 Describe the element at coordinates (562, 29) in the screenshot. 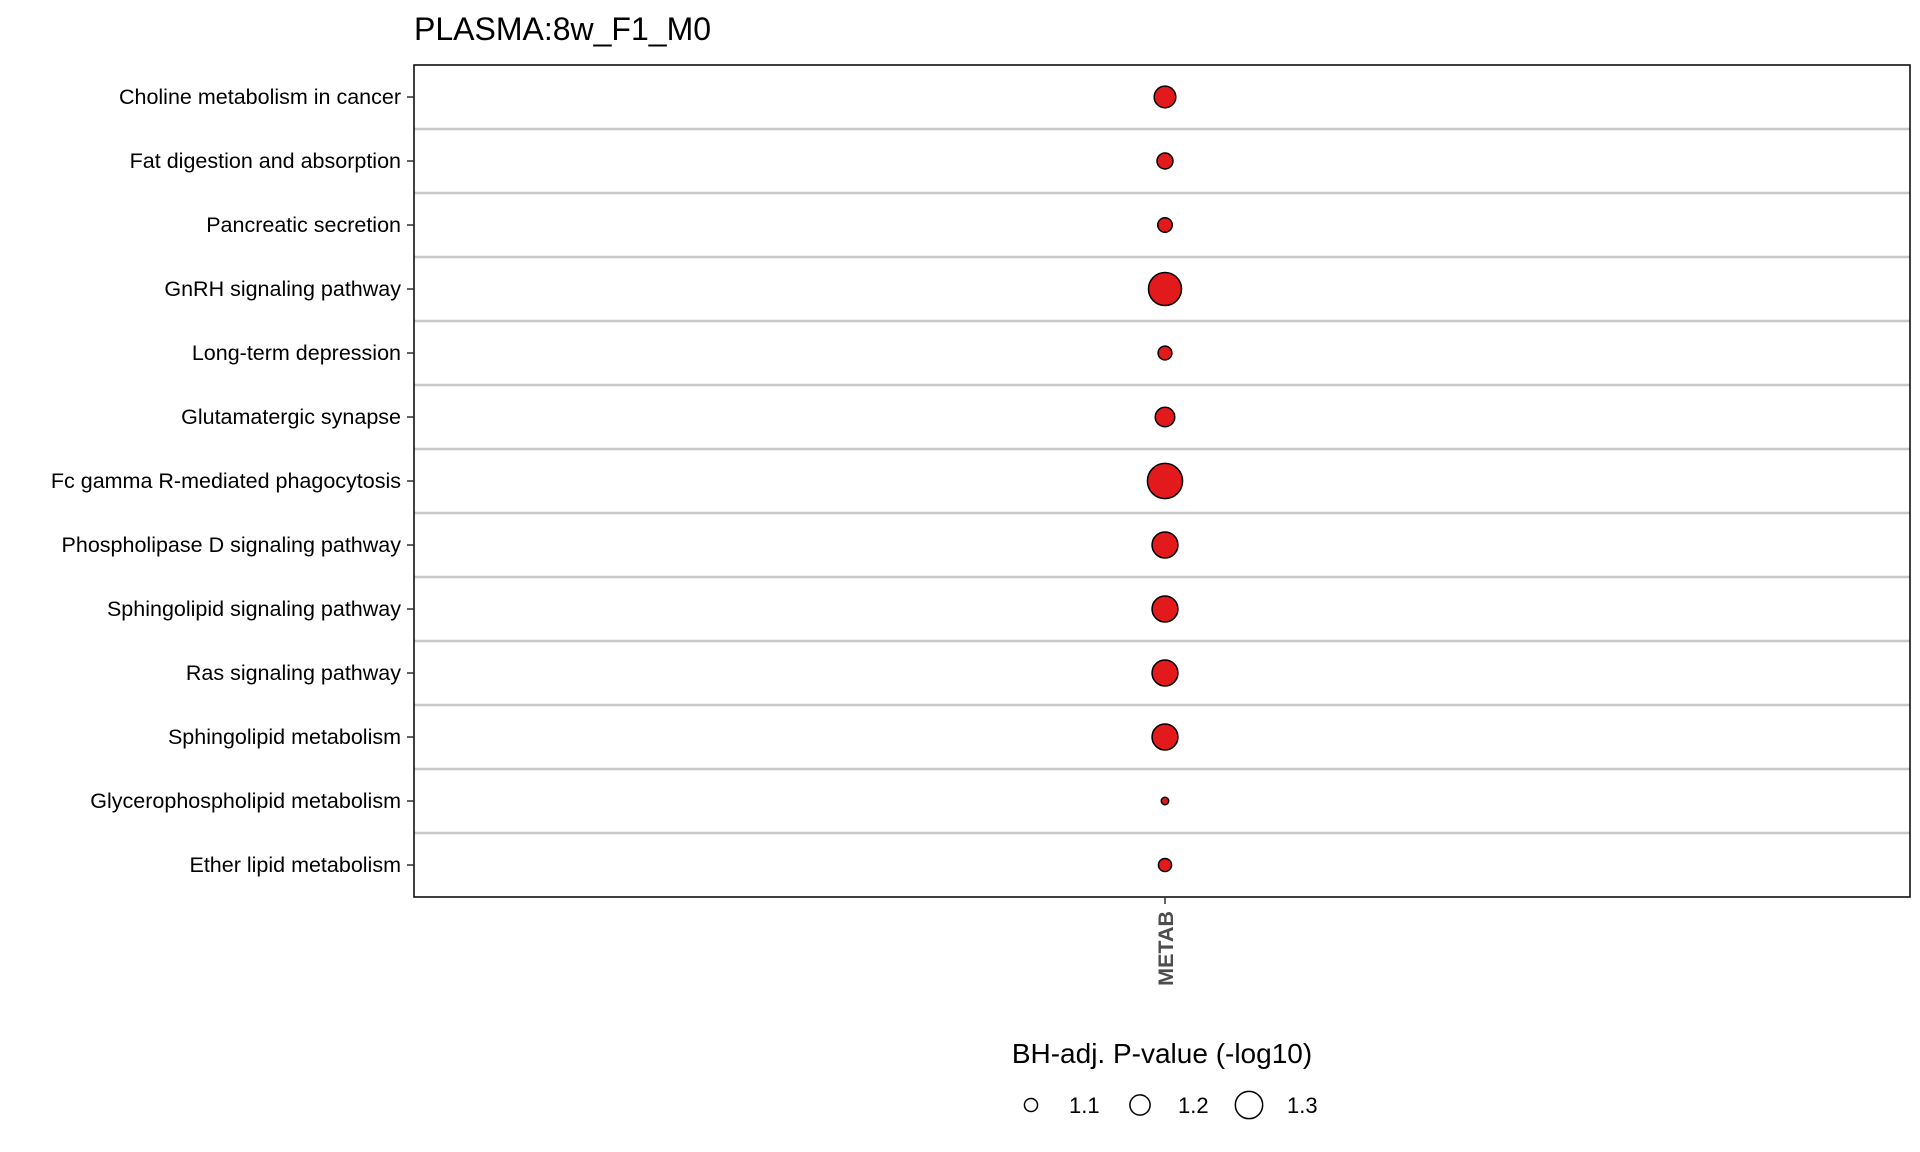

I see `chart-title: PLASMA:8w_F1_M0` at that location.